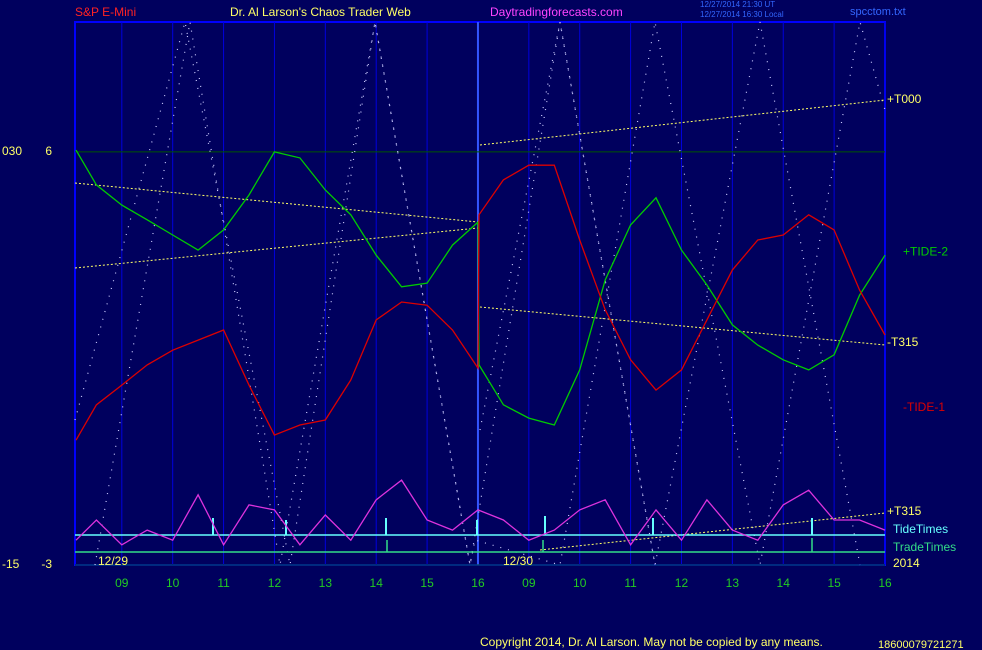  What do you see at coordinates (904, 511) in the screenshot?
I see `annotation: +T315` at bounding box center [904, 511].